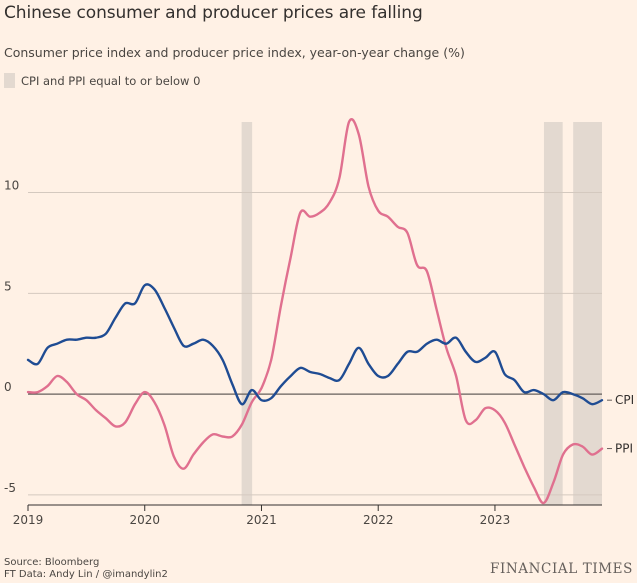  I want to click on x-tick-label: 2020, so click(144, 520).